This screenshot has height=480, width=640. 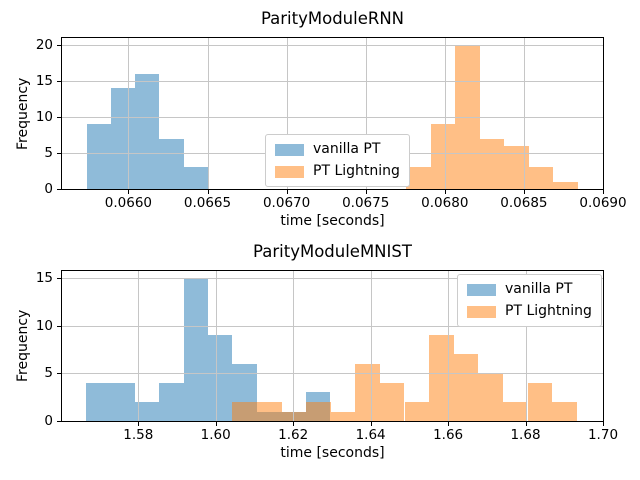 What do you see at coordinates (332, 251) in the screenshot?
I see `chart-title: ParityModuleMNIST` at bounding box center [332, 251].